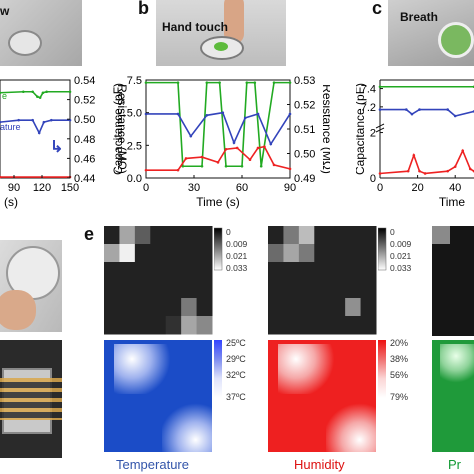 This screenshot has height=474, width=474. I want to click on caption-humidity: Humidity, so click(319, 464).